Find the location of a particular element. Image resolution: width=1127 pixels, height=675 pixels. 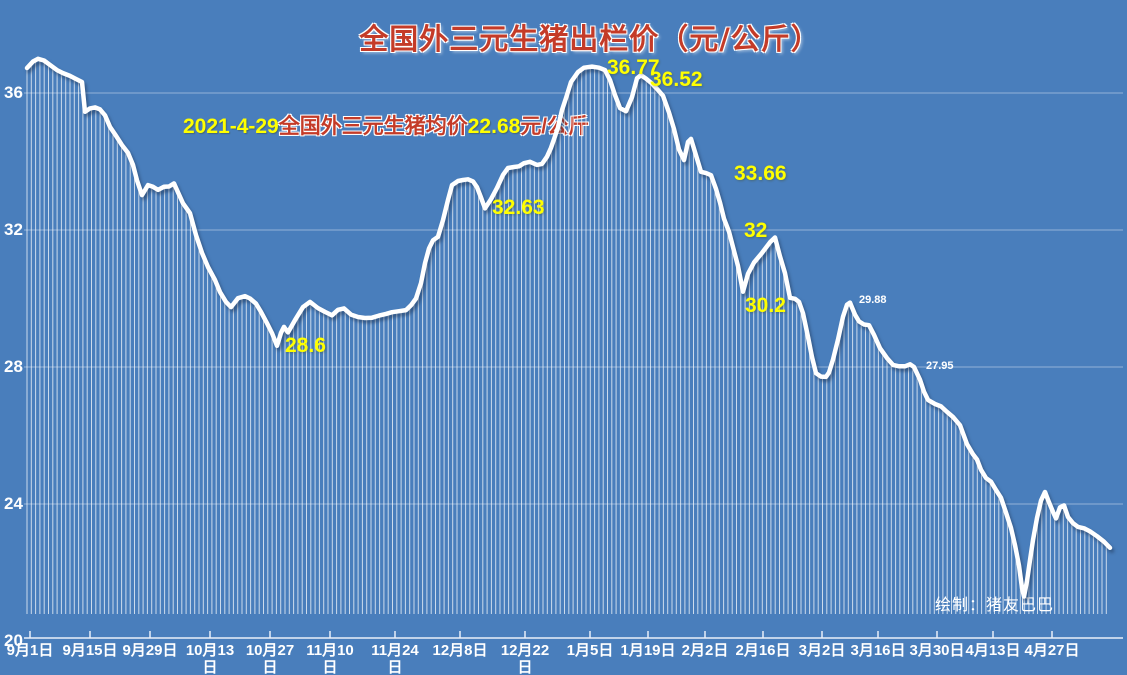

x-axis-label: 12月22 日 is located at coordinates (525, 658).